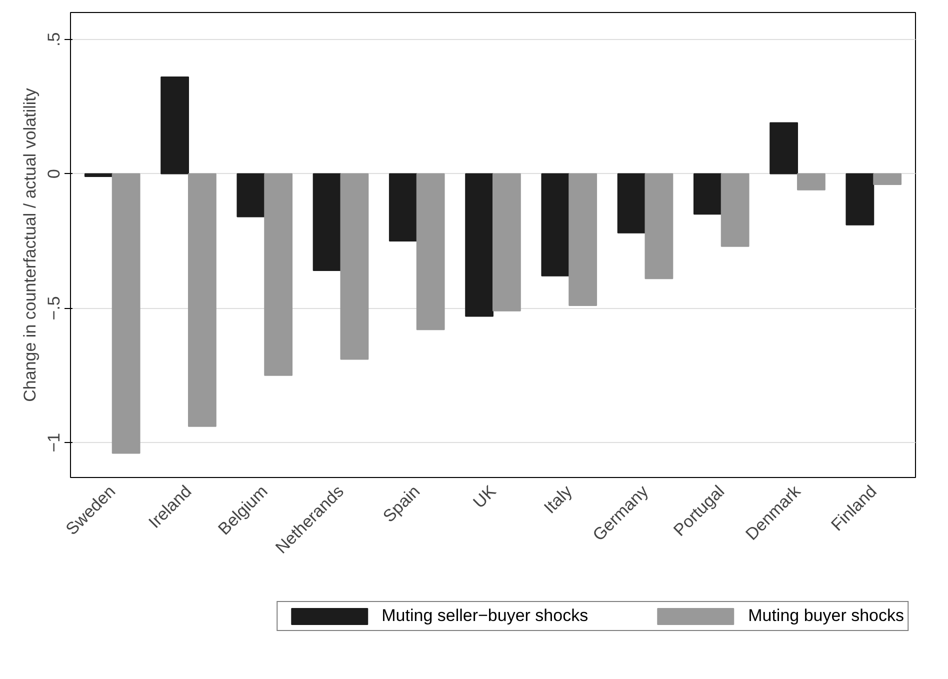 The image size is (948, 679). Describe the element at coordinates (54, 39) in the screenshot. I see `y-tick-label: .5` at that location.